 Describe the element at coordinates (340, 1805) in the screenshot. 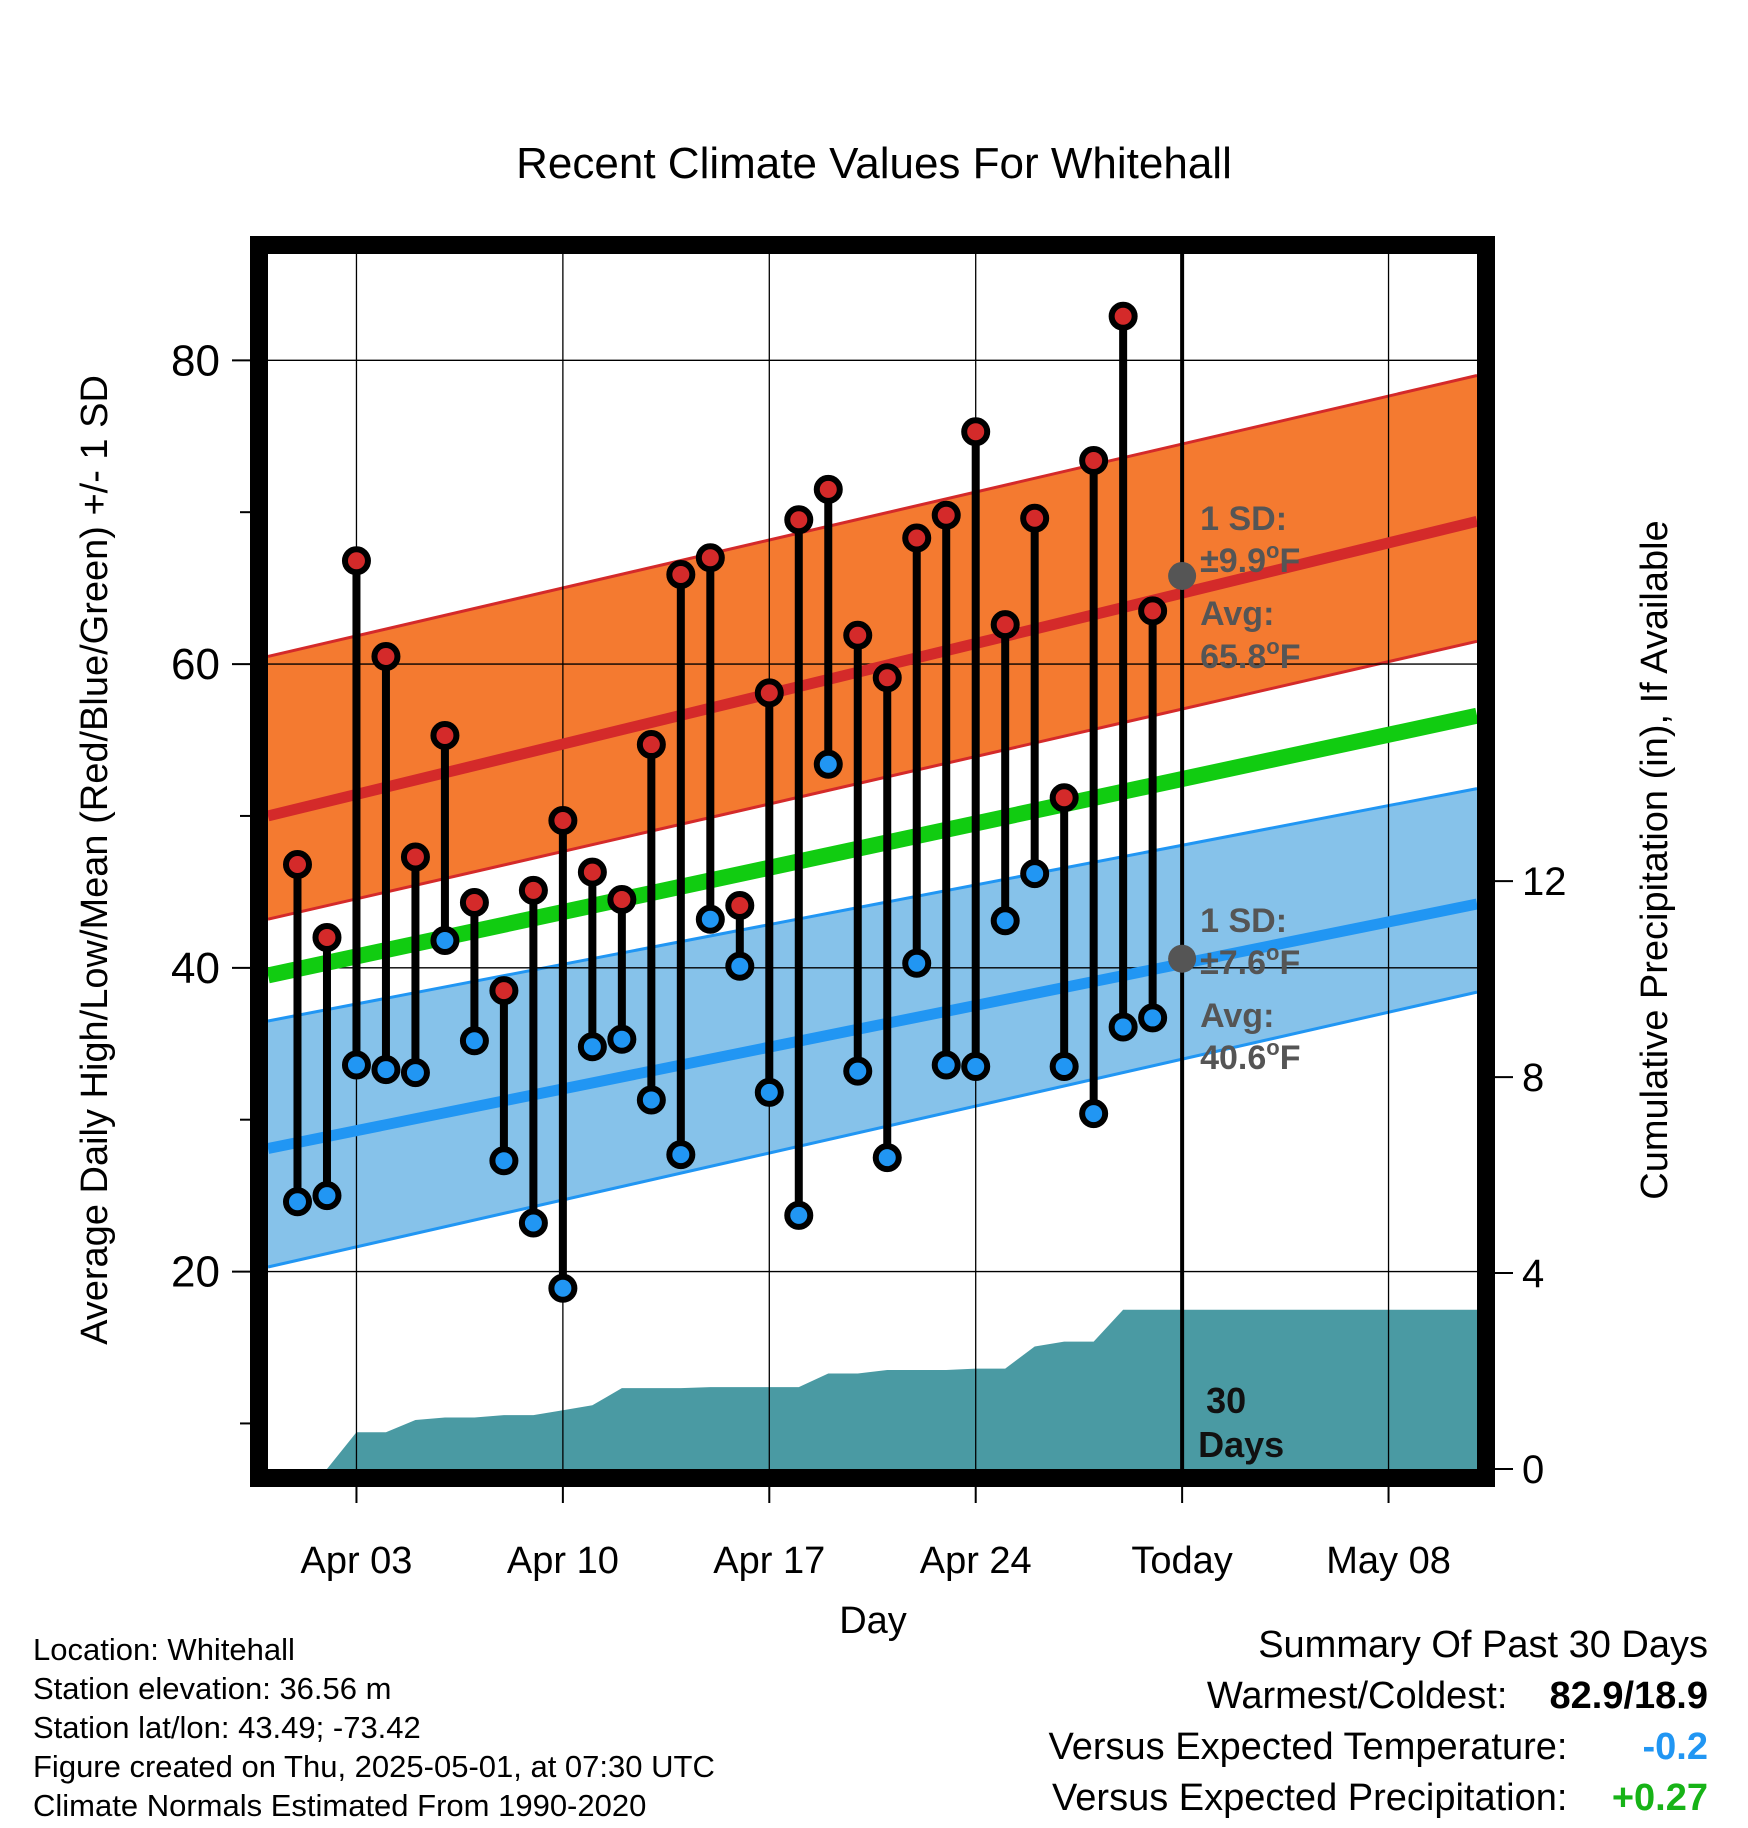

I see `normals-period: Climate Normals Estimated From 1990-2020` at that location.